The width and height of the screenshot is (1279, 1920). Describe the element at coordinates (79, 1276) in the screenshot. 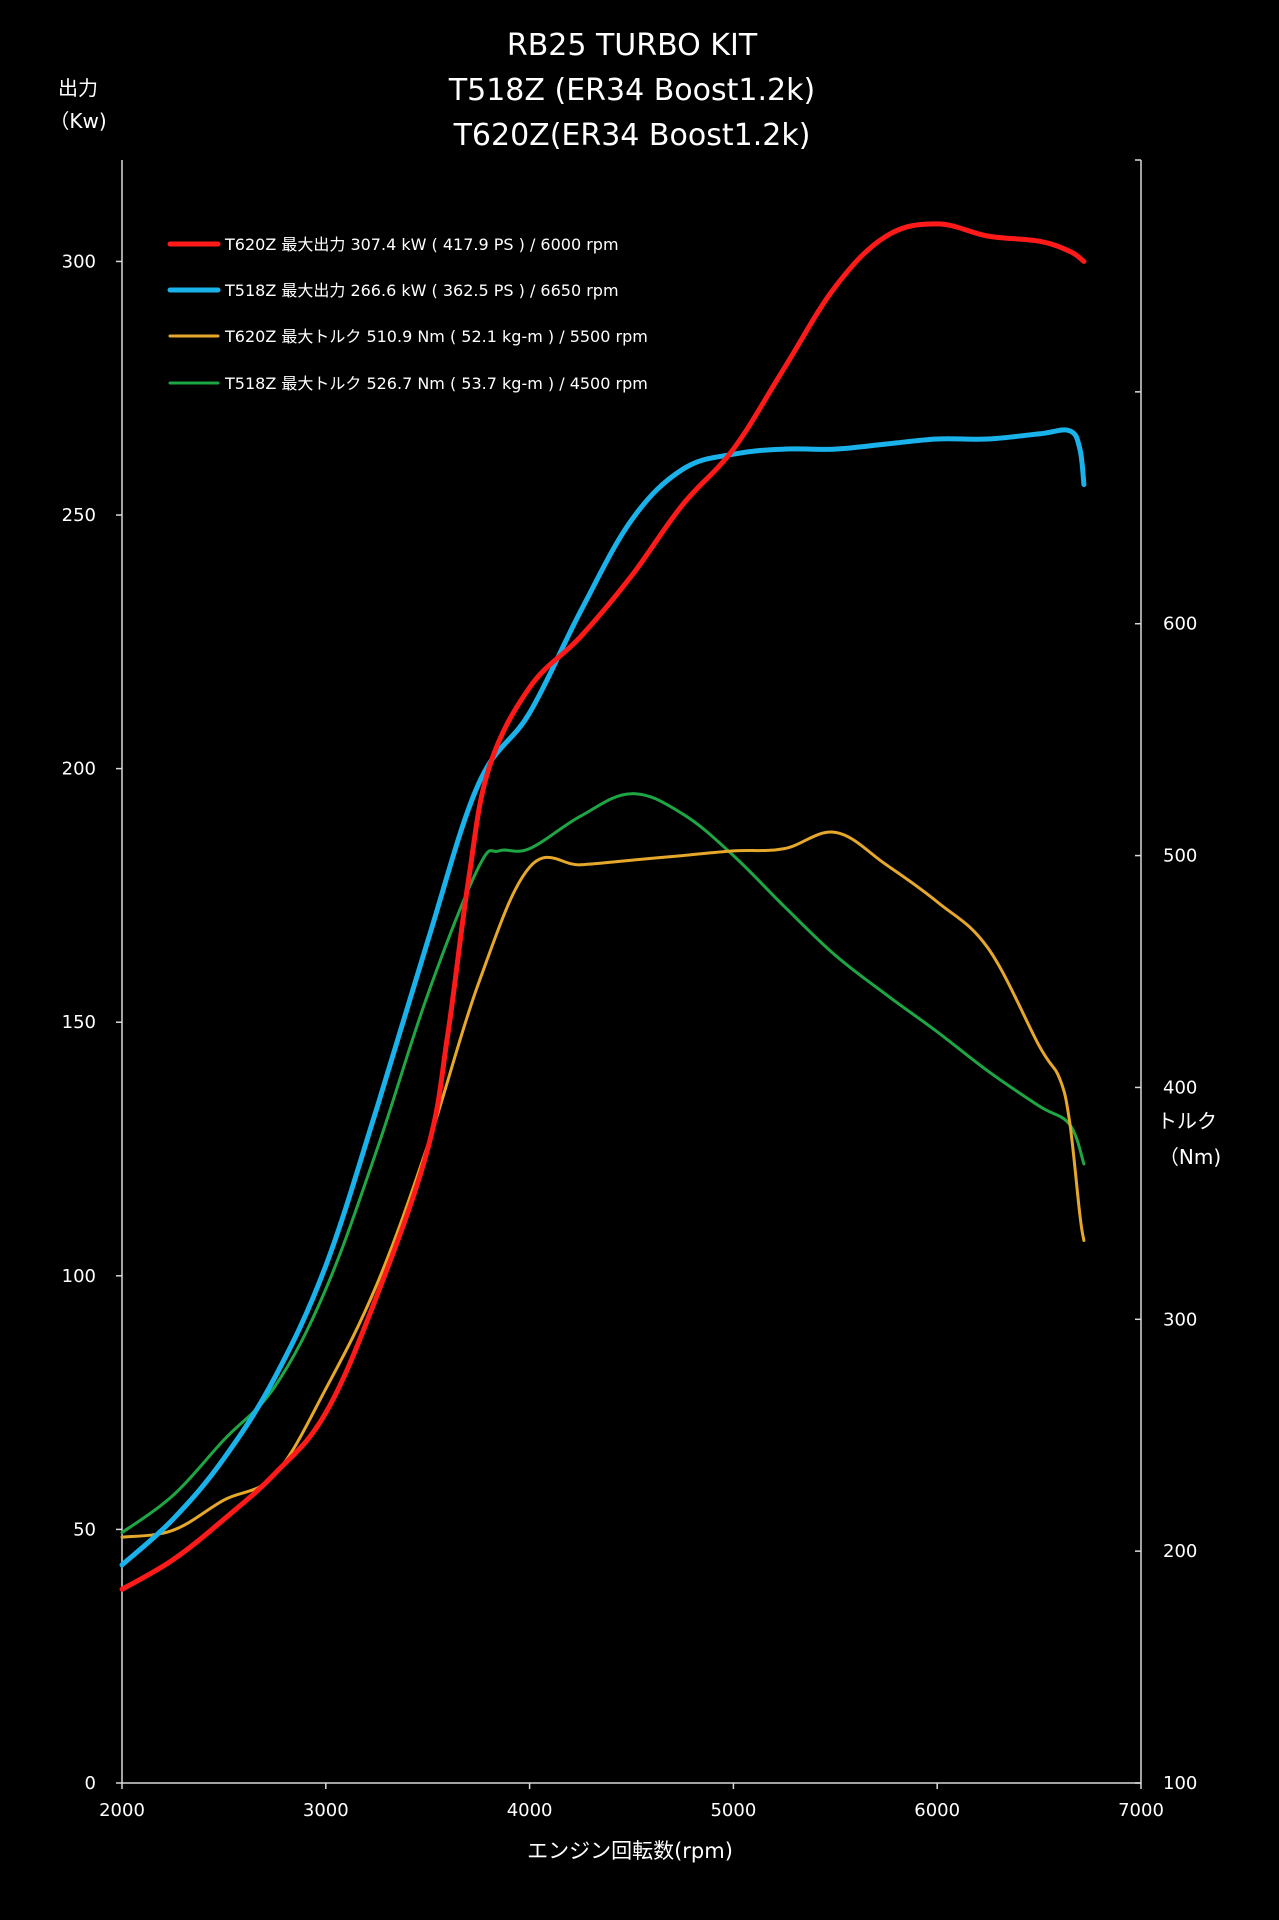

I see `left-tick-label: 100` at that location.